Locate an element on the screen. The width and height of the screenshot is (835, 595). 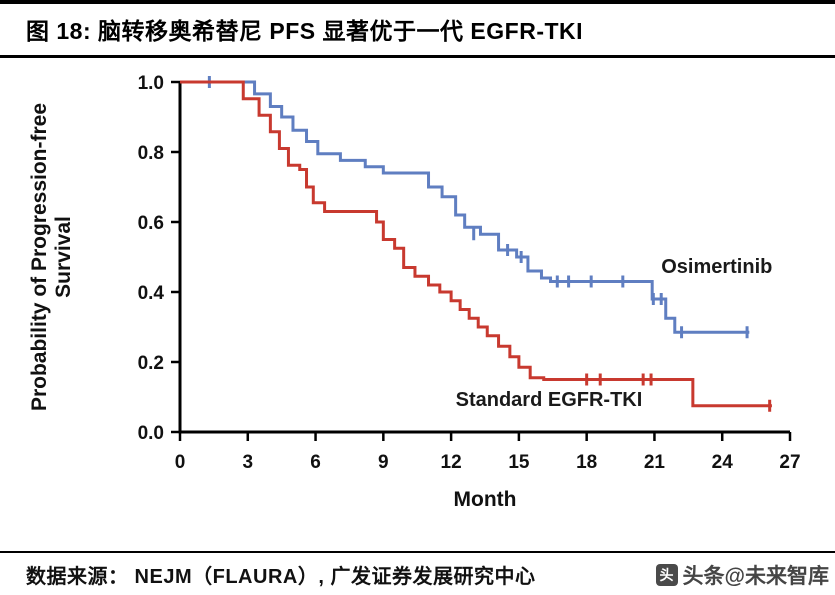
y-tick-label: 0.6 is located at coordinates (151, 223).